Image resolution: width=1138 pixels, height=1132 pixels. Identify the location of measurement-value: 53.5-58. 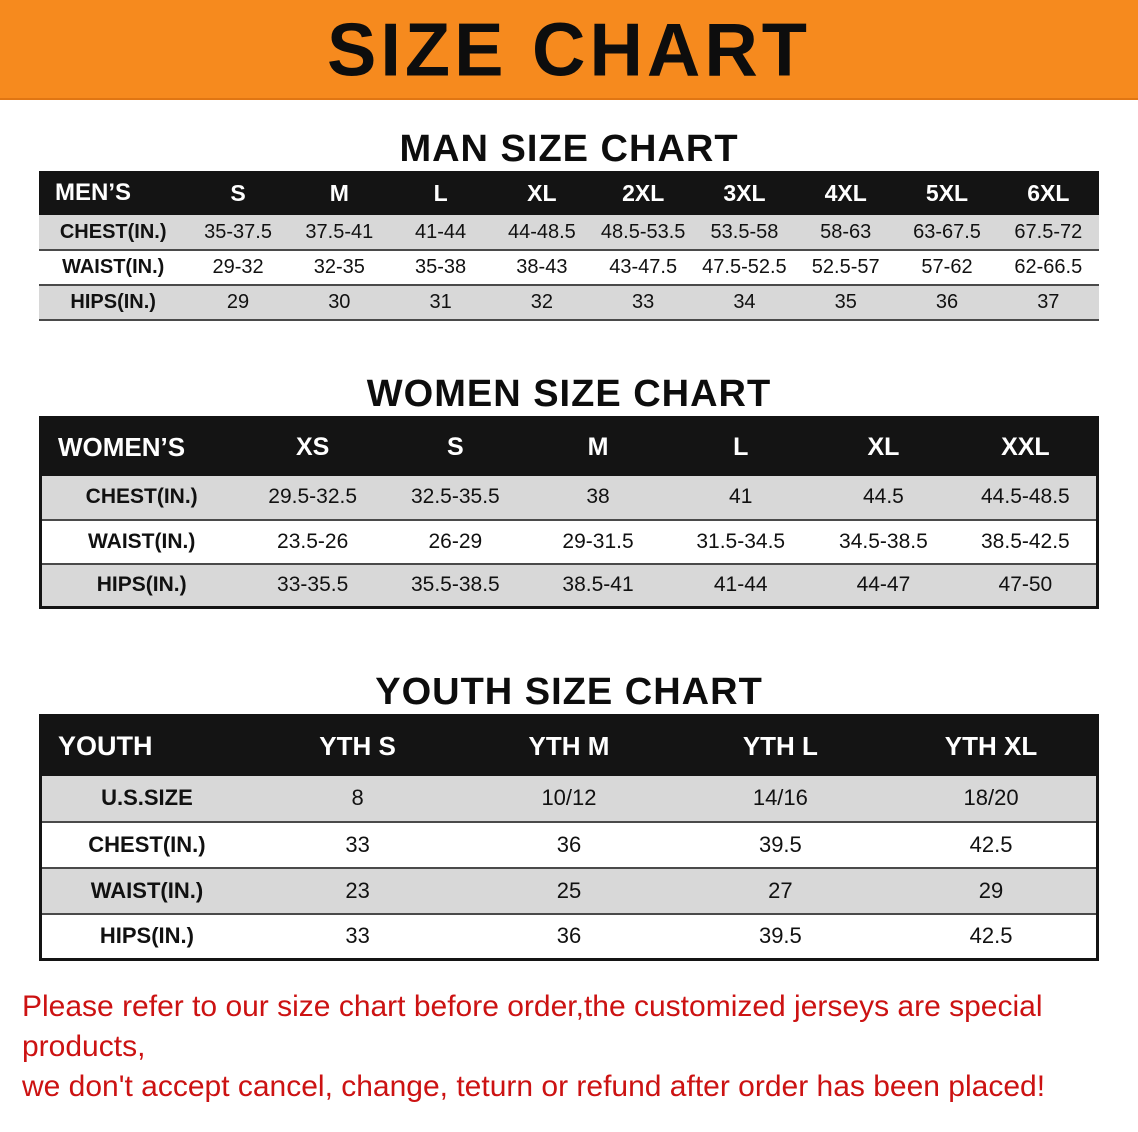
(744, 231).